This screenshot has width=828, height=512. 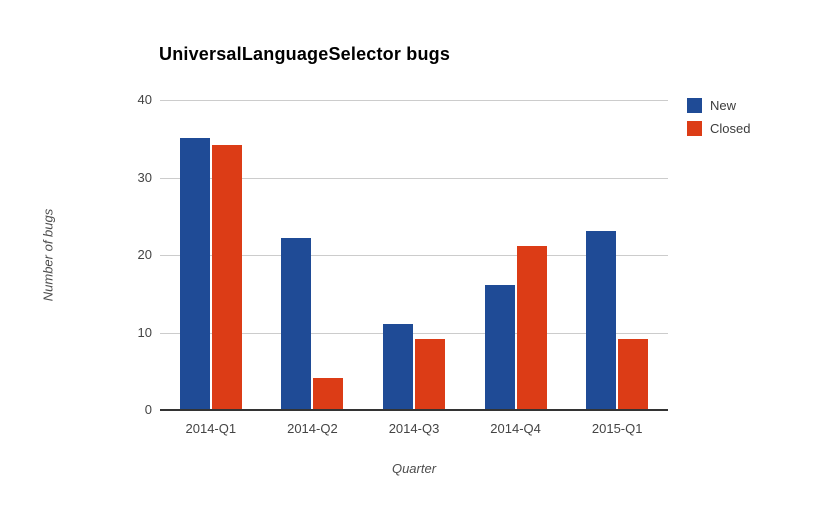 What do you see at coordinates (601, 320) in the screenshot?
I see `bar-new-2015-q1` at bounding box center [601, 320].